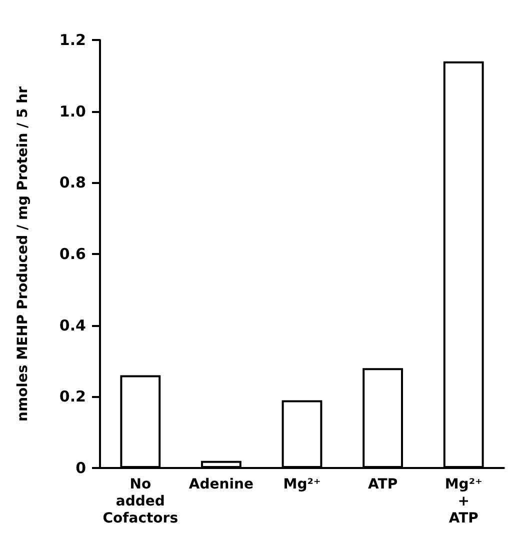 The height and width of the screenshot is (552, 524). Describe the element at coordinates (383, 484) in the screenshot. I see `x-tick-label: ATP` at that location.